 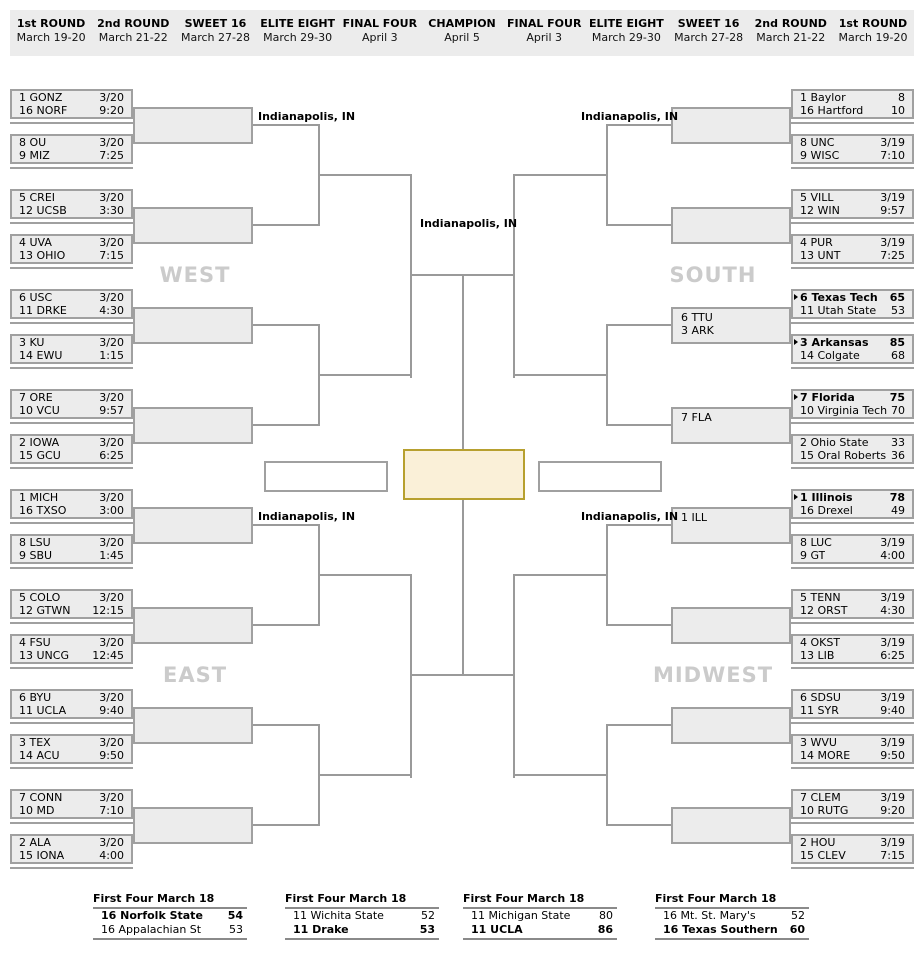 What do you see at coordinates (71, 242) in the screenshot?
I see `team-row: 4 UVA 3/20` at bounding box center [71, 242].